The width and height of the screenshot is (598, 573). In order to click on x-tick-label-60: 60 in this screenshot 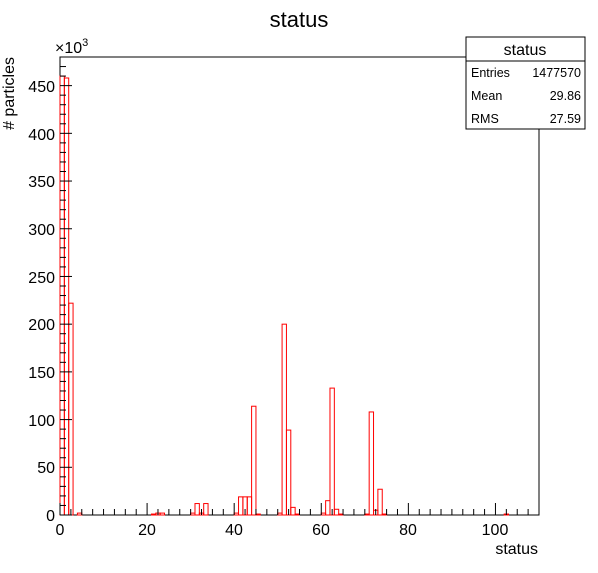, I will do `click(321, 530)`.